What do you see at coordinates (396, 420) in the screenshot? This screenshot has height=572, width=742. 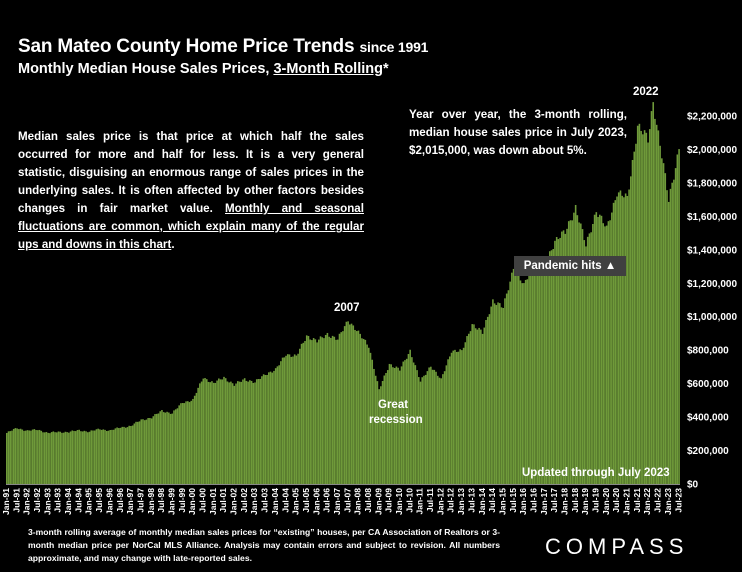 I see `annotation-recession: recession` at bounding box center [396, 420].